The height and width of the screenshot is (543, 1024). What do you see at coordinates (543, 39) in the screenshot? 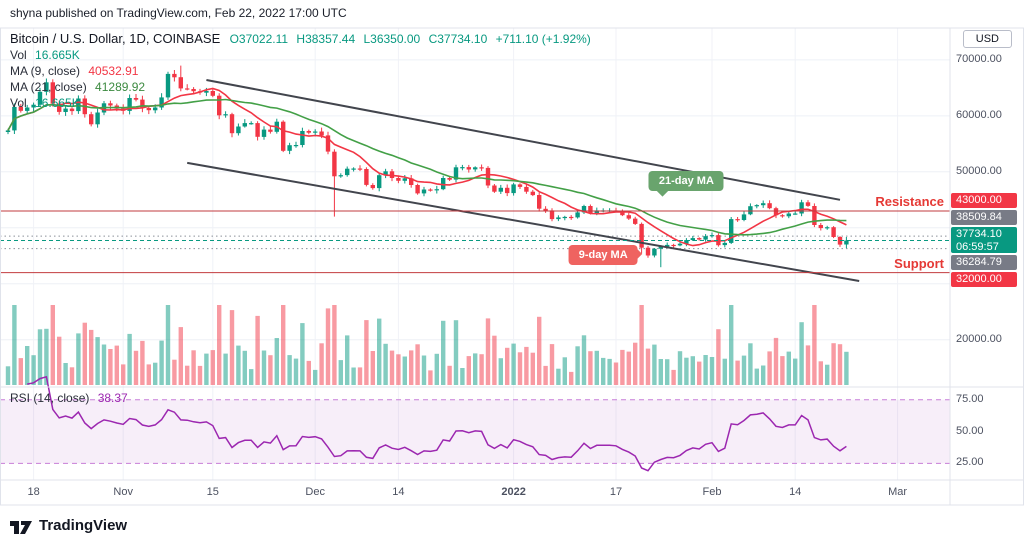
I see `ohlc-change: +711.10 (+1.92%)` at bounding box center [543, 39].